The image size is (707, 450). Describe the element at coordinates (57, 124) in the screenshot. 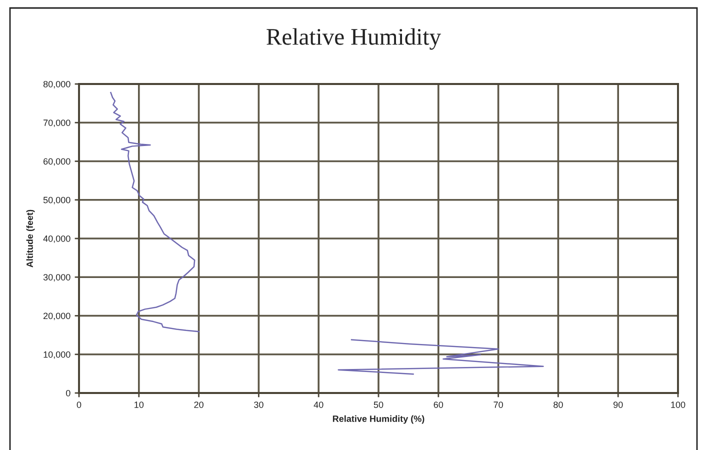

I see `y-tick-label: 70,000` at that location.